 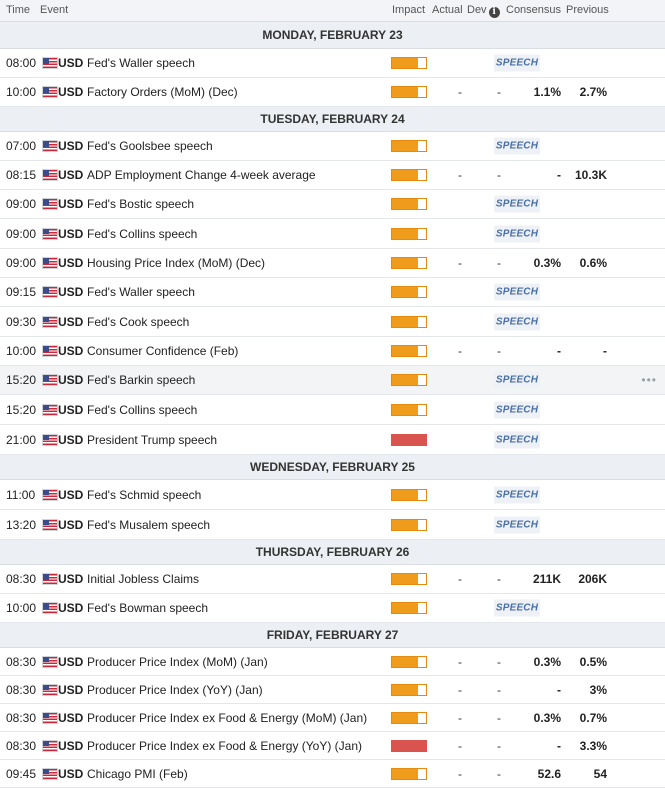 I want to click on event-row: 09:15 USD Fed's Waller speech SPEECH, so click(x=332, y=292).